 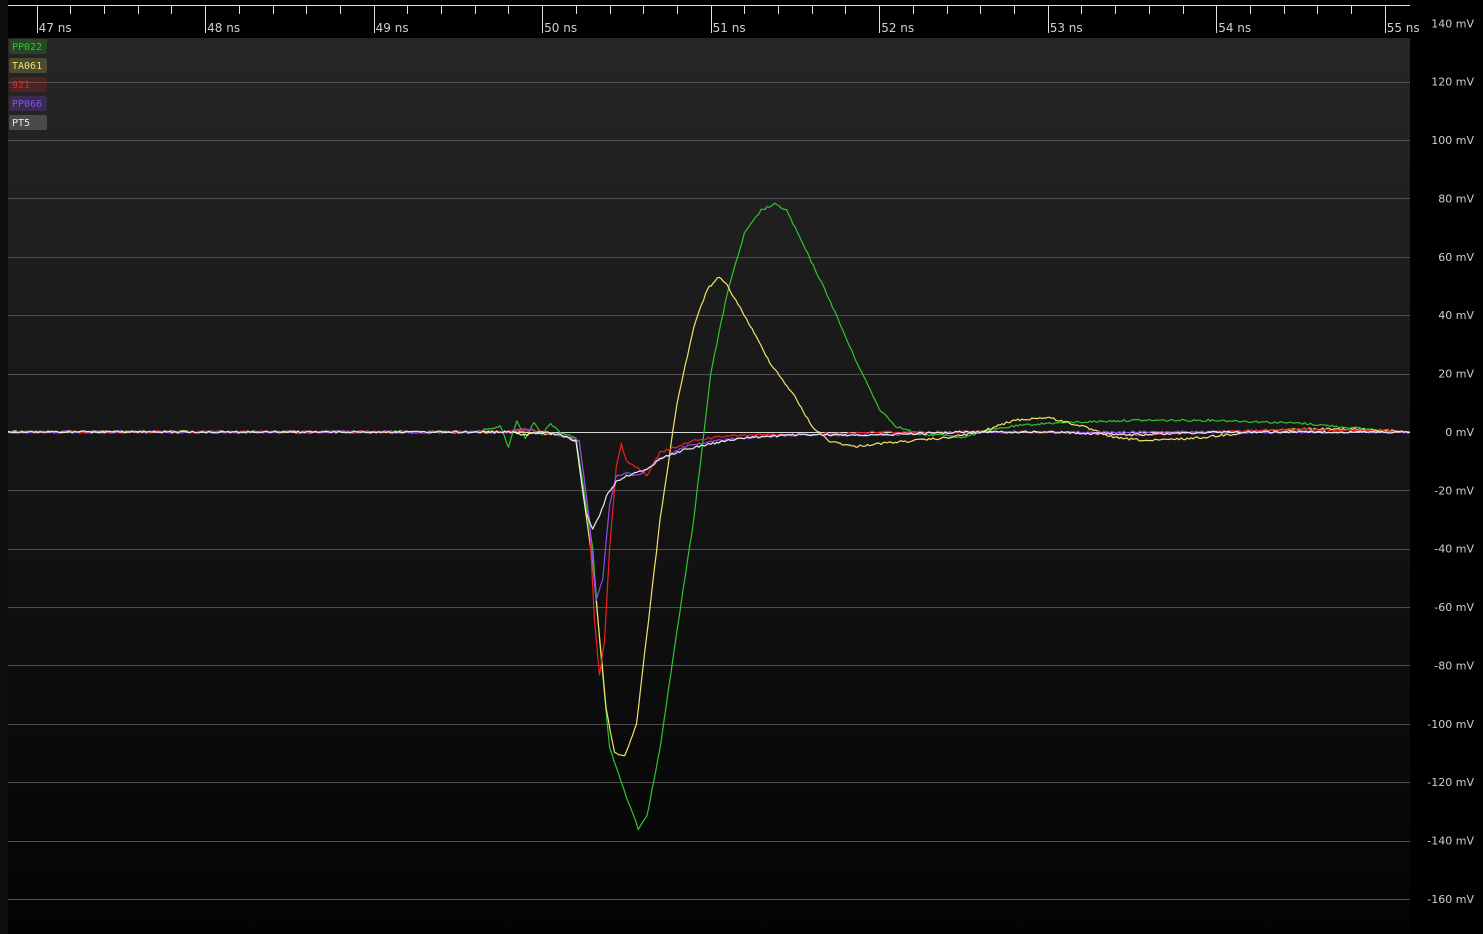 What do you see at coordinates (1456, 315) in the screenshot?
I see `mv-tick-label: 40 mV` at bounding box center [1456, 315].